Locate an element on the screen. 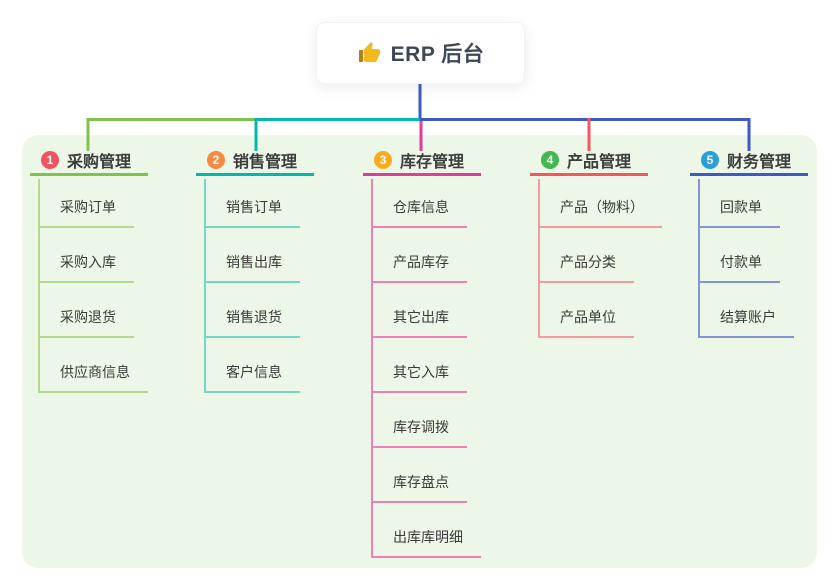 Image resolution: width=839 pixels, height=588 pixels. branch-title: 销售管理 is located at coordinates (265, 162).